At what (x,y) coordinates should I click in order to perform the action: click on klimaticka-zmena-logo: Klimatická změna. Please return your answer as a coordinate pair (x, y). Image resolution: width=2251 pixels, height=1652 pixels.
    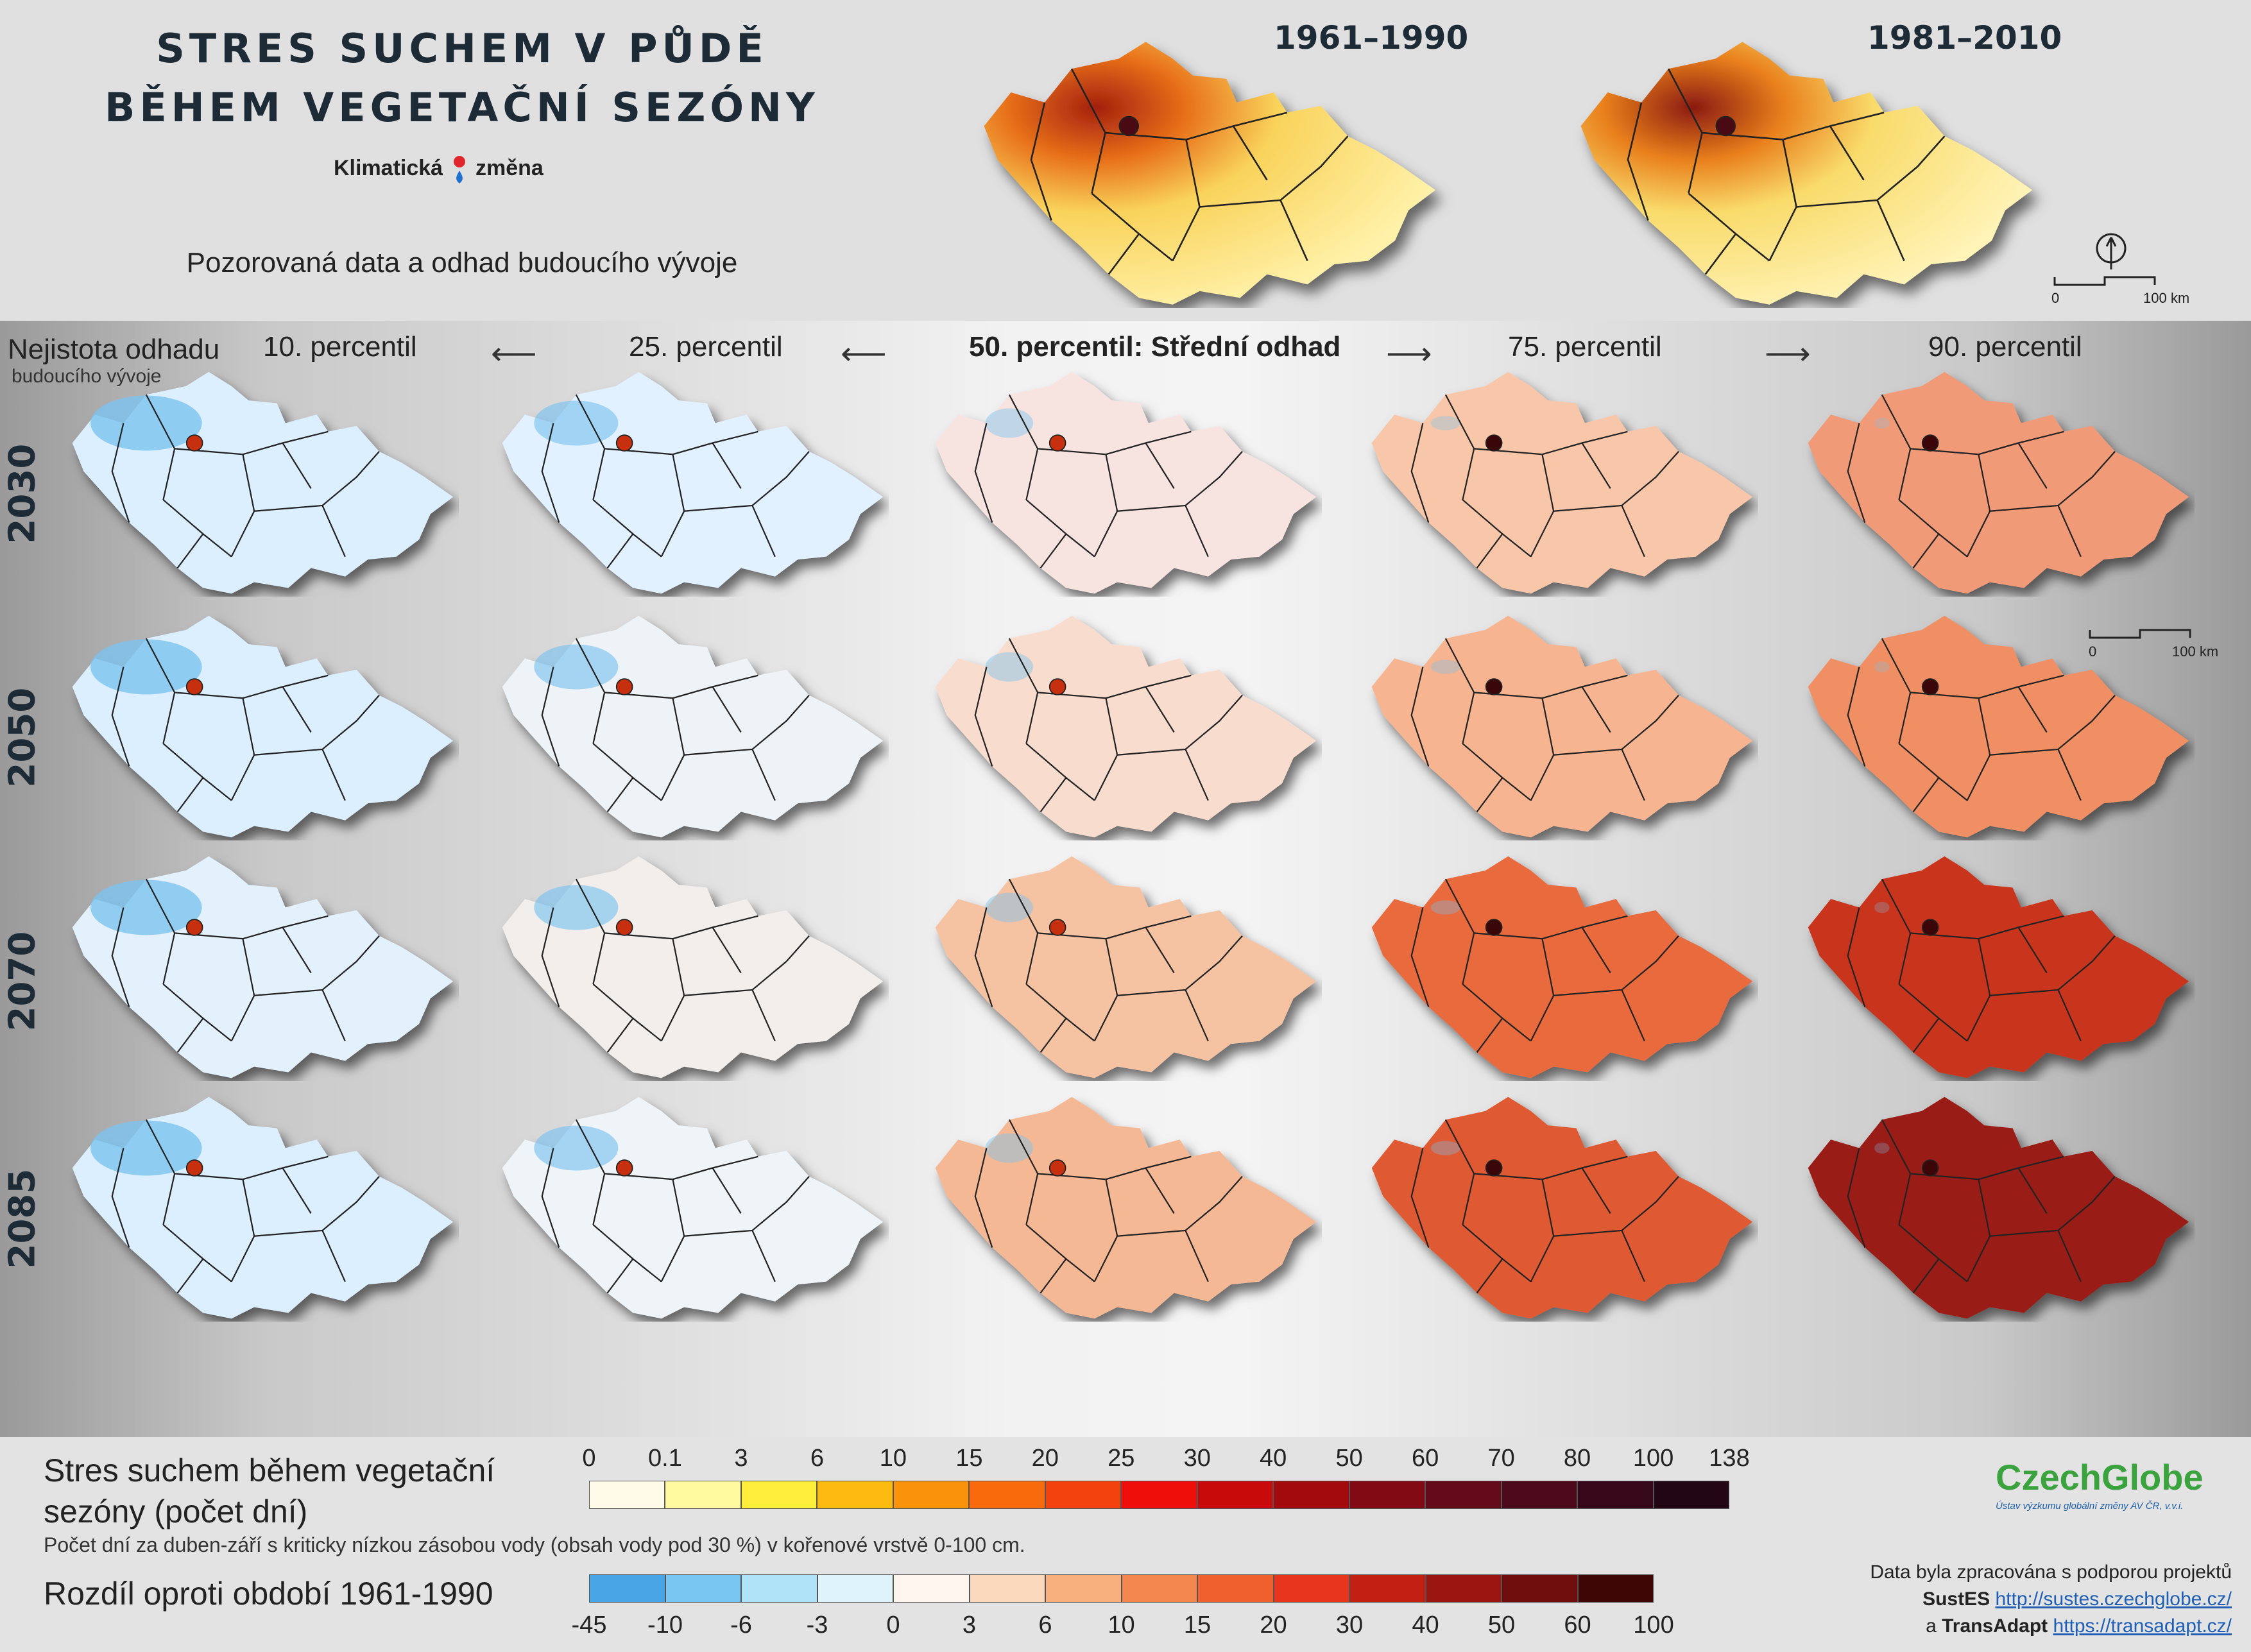
    Looking at the image, I should click on (438, 169).